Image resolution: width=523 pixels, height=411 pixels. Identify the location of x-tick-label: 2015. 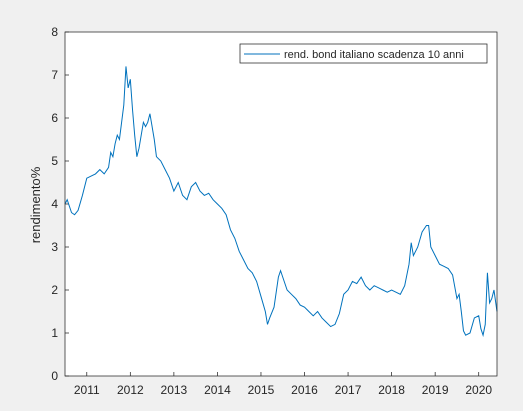
(261, 390).